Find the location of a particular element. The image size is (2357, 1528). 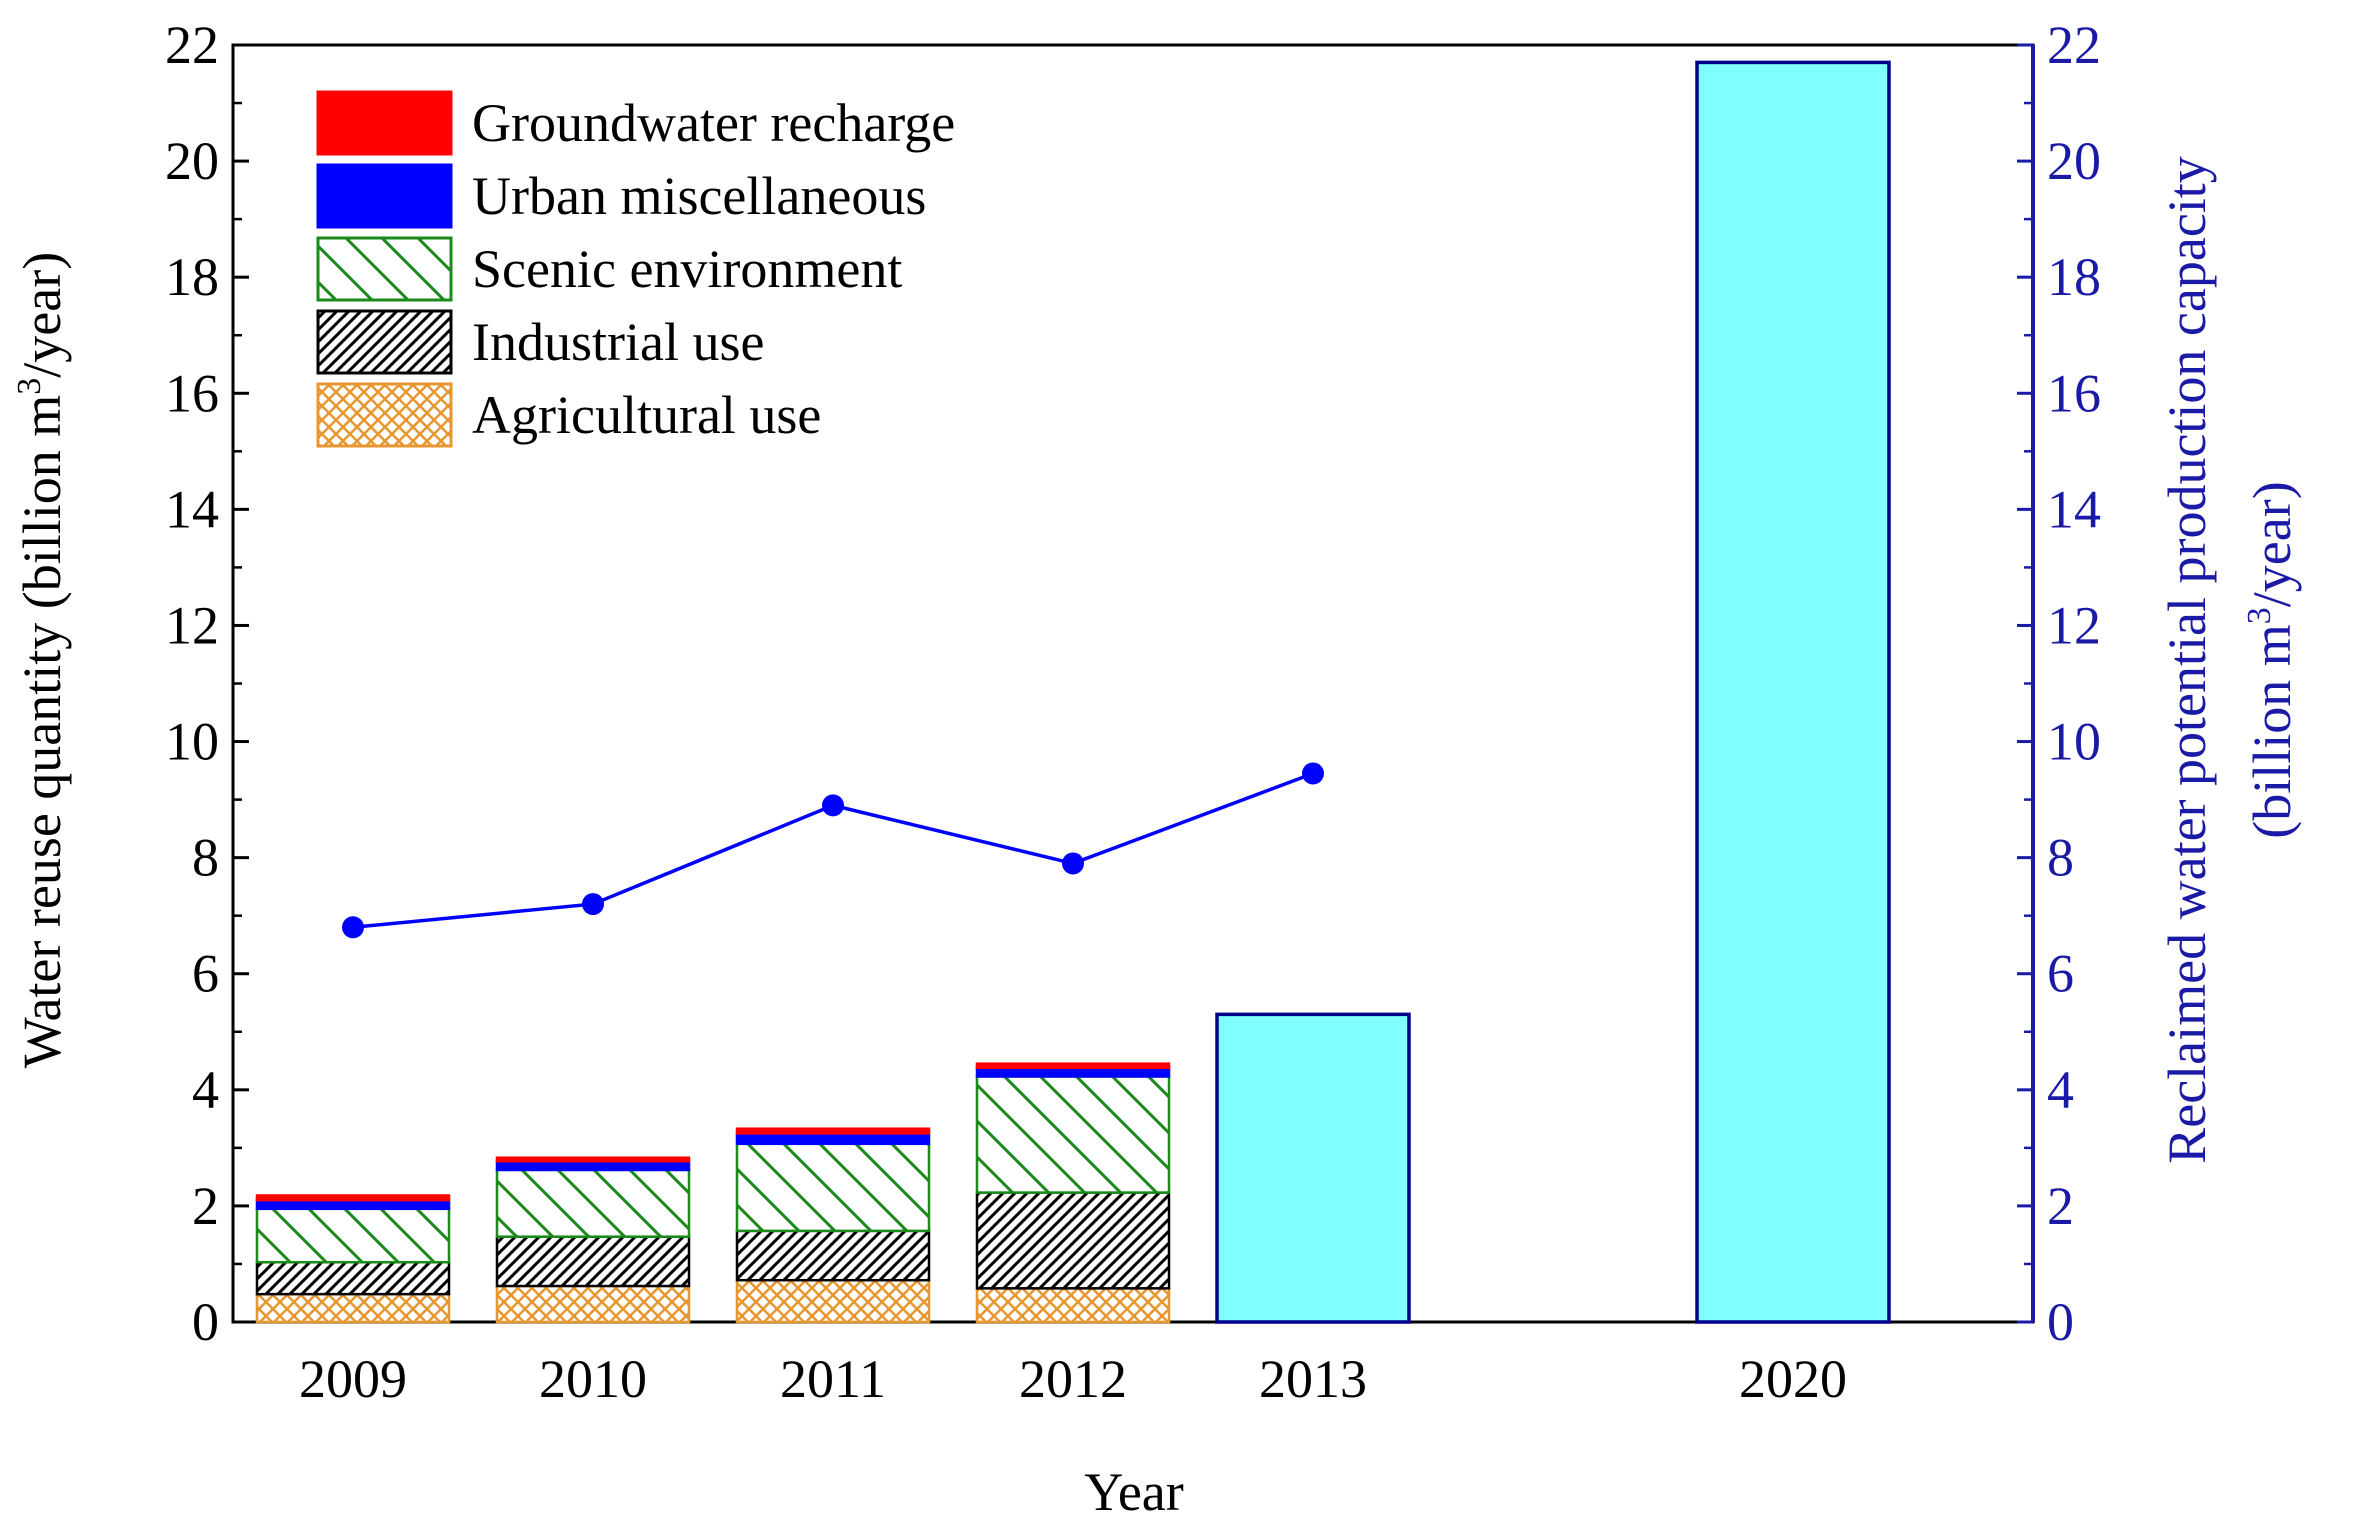

bar-urban-miscellaneous-2010 is located at coordinates (593, 1165).